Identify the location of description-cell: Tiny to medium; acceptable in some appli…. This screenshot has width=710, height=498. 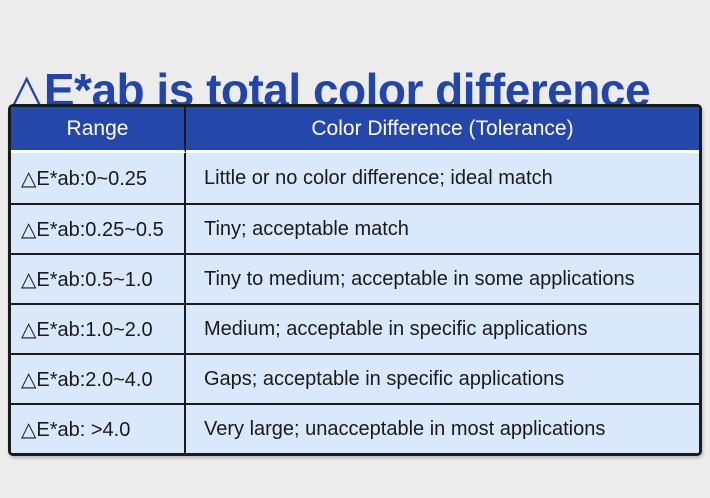
(442, 278).